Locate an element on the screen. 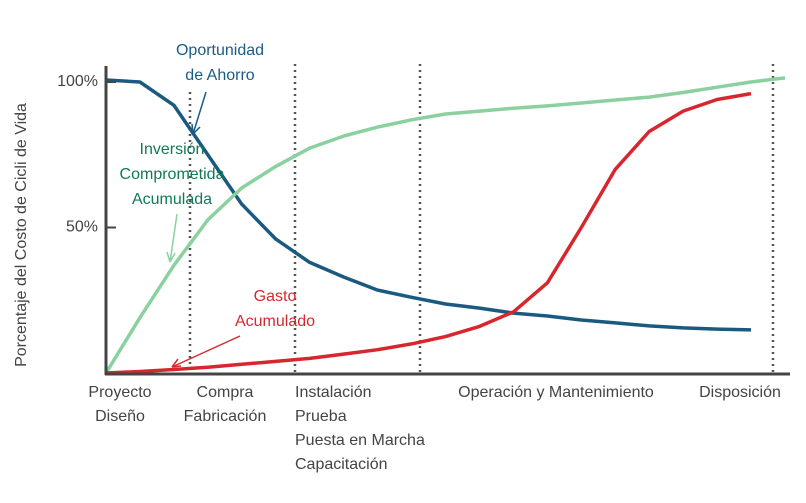 The width and height of the screenshot is (806, 503). arrows is located at coordinates (203, 229).